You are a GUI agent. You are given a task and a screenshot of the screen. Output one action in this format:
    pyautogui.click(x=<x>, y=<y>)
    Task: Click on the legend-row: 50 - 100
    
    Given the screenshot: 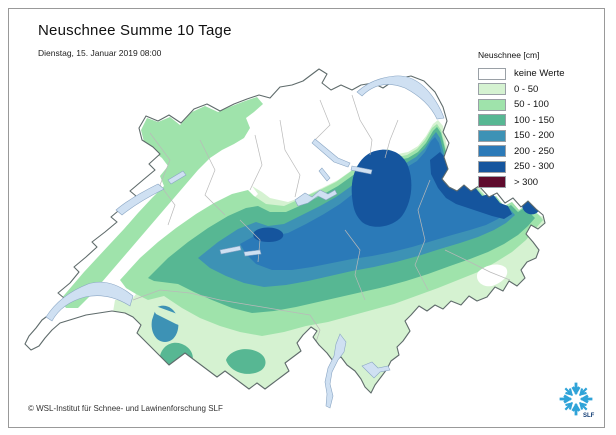 What is the action you would take?
    pyautogui.click(x=538, y=105)
    